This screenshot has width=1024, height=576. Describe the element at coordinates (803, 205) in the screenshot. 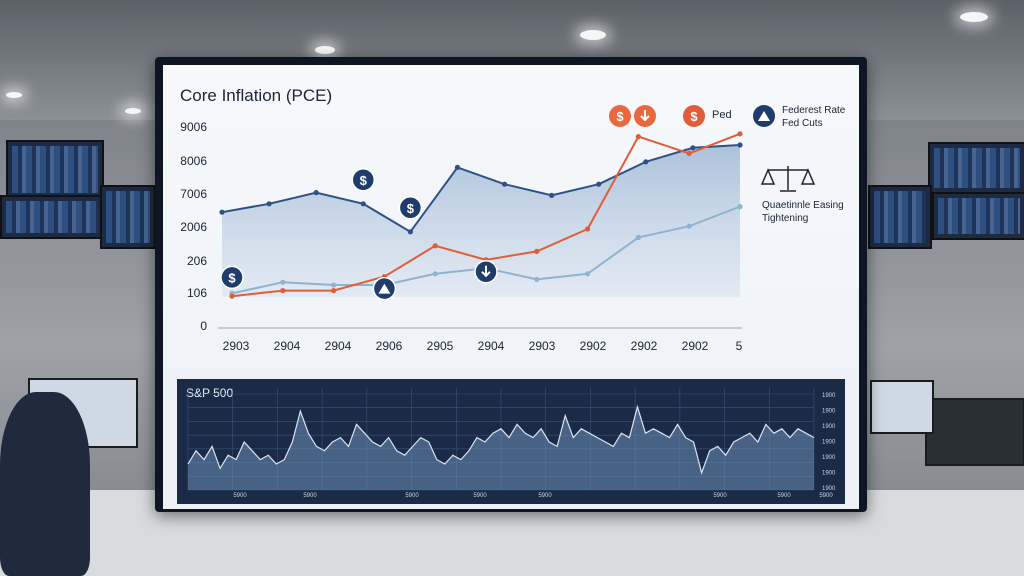

I see `legend-label-easing: Quaetinnle Easing` at that location.